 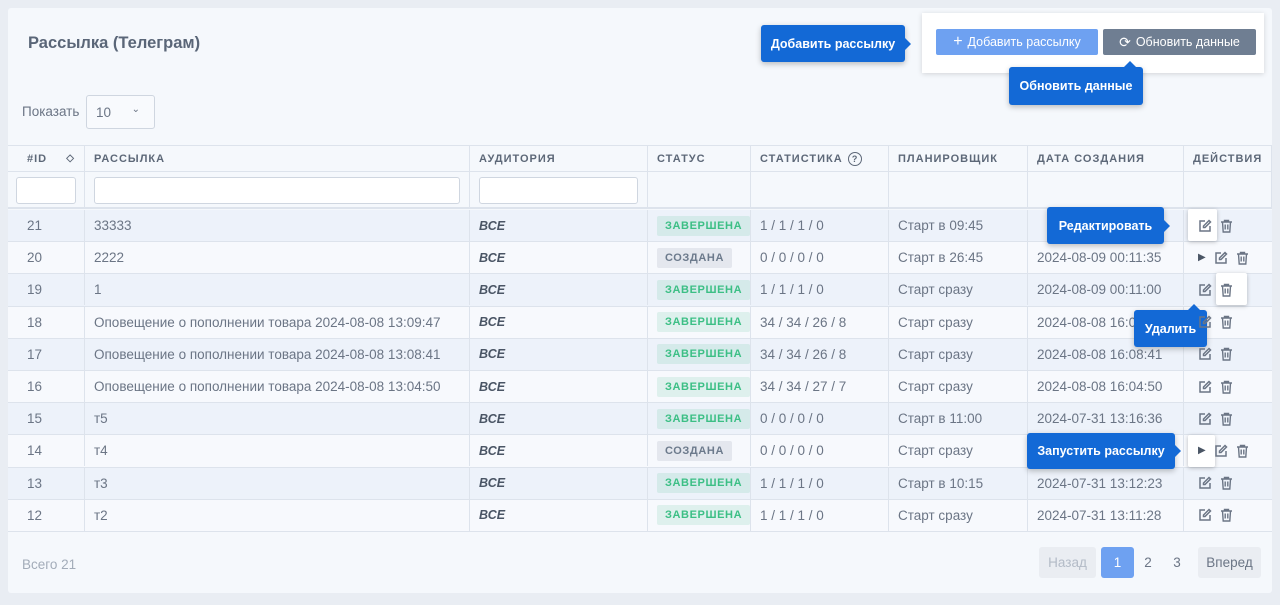 I want to click on page-button: Вперед, so click(x=1229, y=562).